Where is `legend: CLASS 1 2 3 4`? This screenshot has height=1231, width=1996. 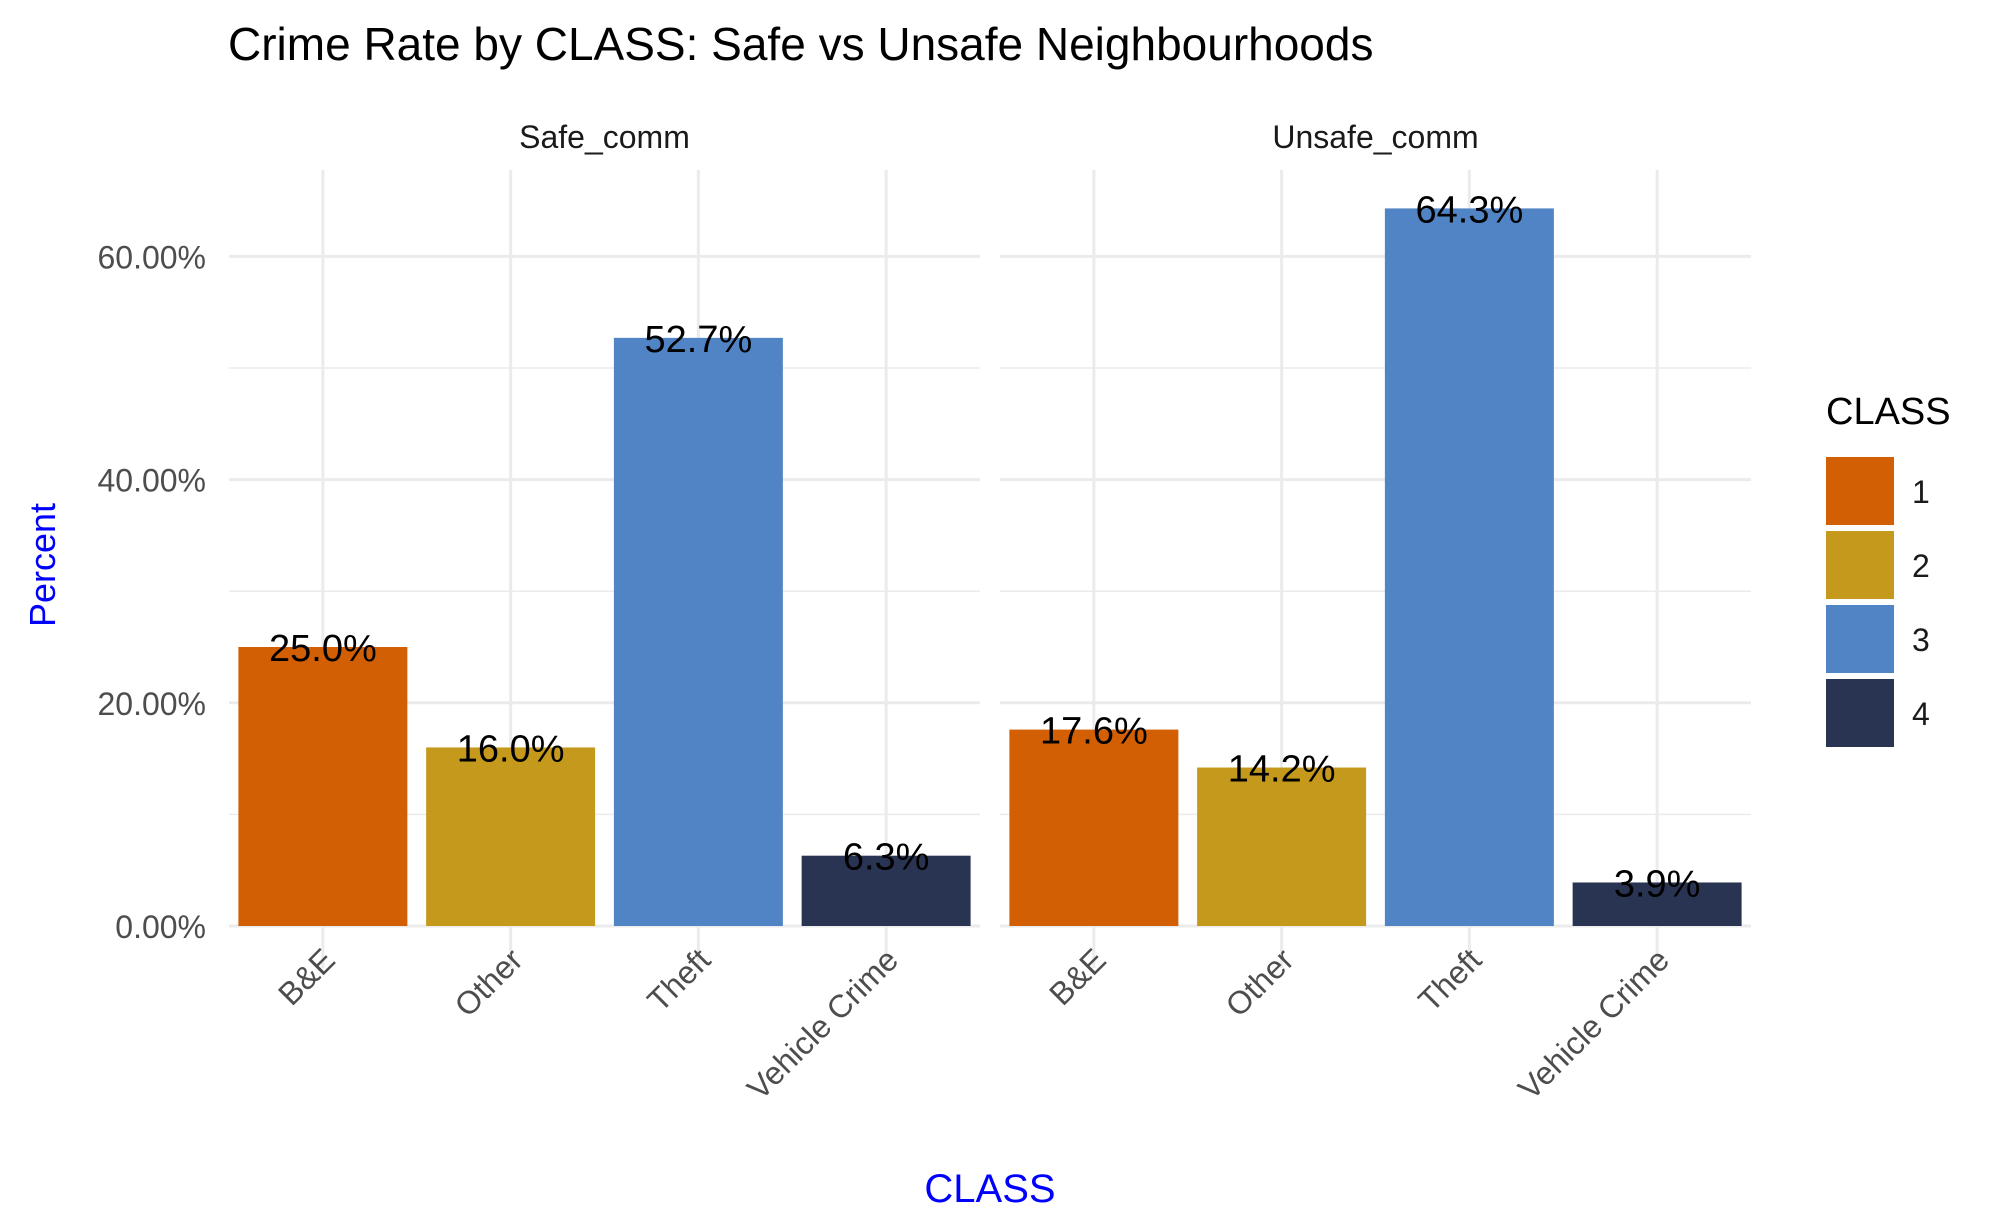 legend: CLASS 1 2 3 4 is located at coordinates (1888, 569).